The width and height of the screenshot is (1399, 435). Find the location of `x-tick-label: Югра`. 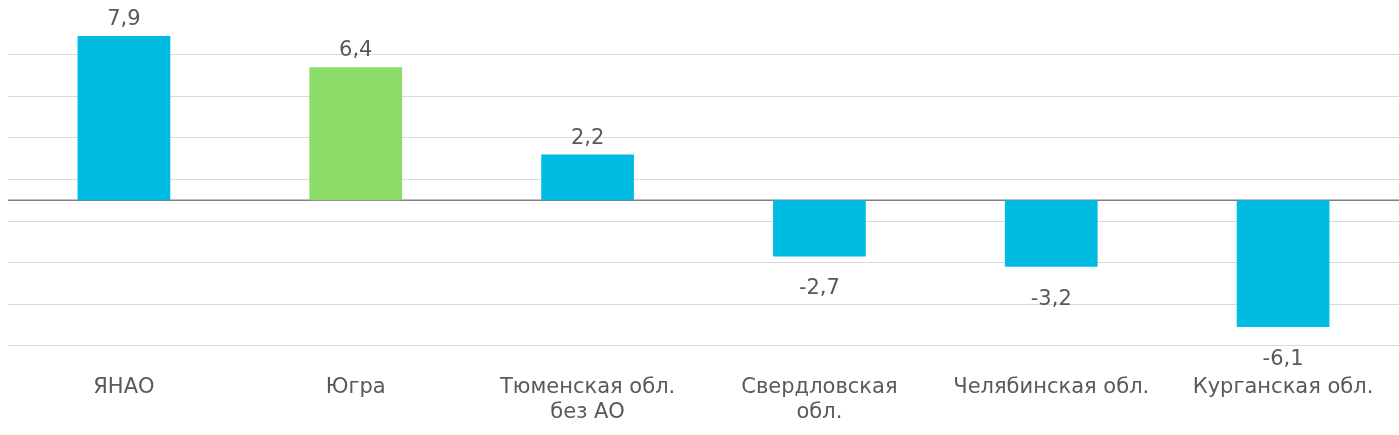

x-tick-label: Югра is located at coordinates (355, 385).